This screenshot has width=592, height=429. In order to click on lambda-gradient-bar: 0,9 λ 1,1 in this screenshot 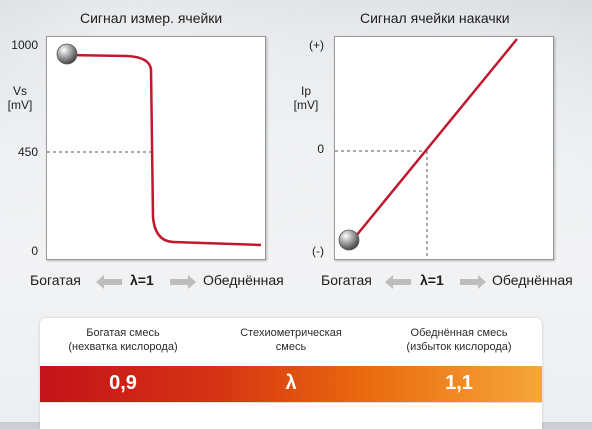, I will do `click(291, 384)`.